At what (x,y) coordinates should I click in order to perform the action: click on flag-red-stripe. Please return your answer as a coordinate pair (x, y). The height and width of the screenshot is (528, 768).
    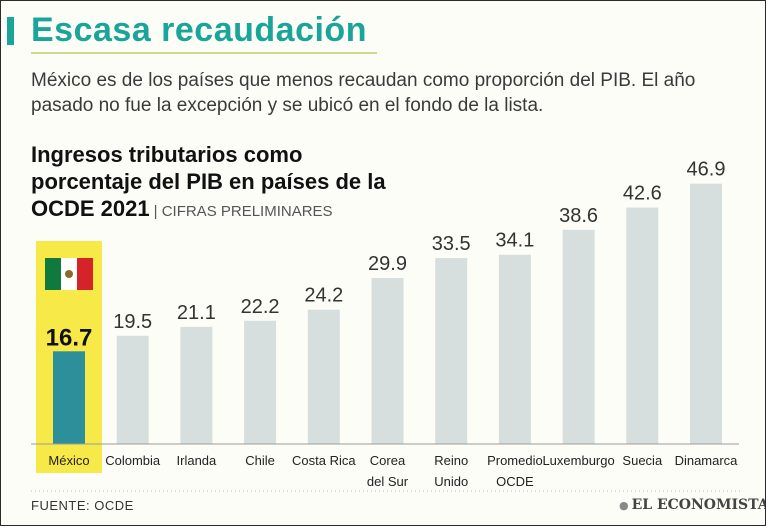
    Looking at the image, I should click on (85, 274).